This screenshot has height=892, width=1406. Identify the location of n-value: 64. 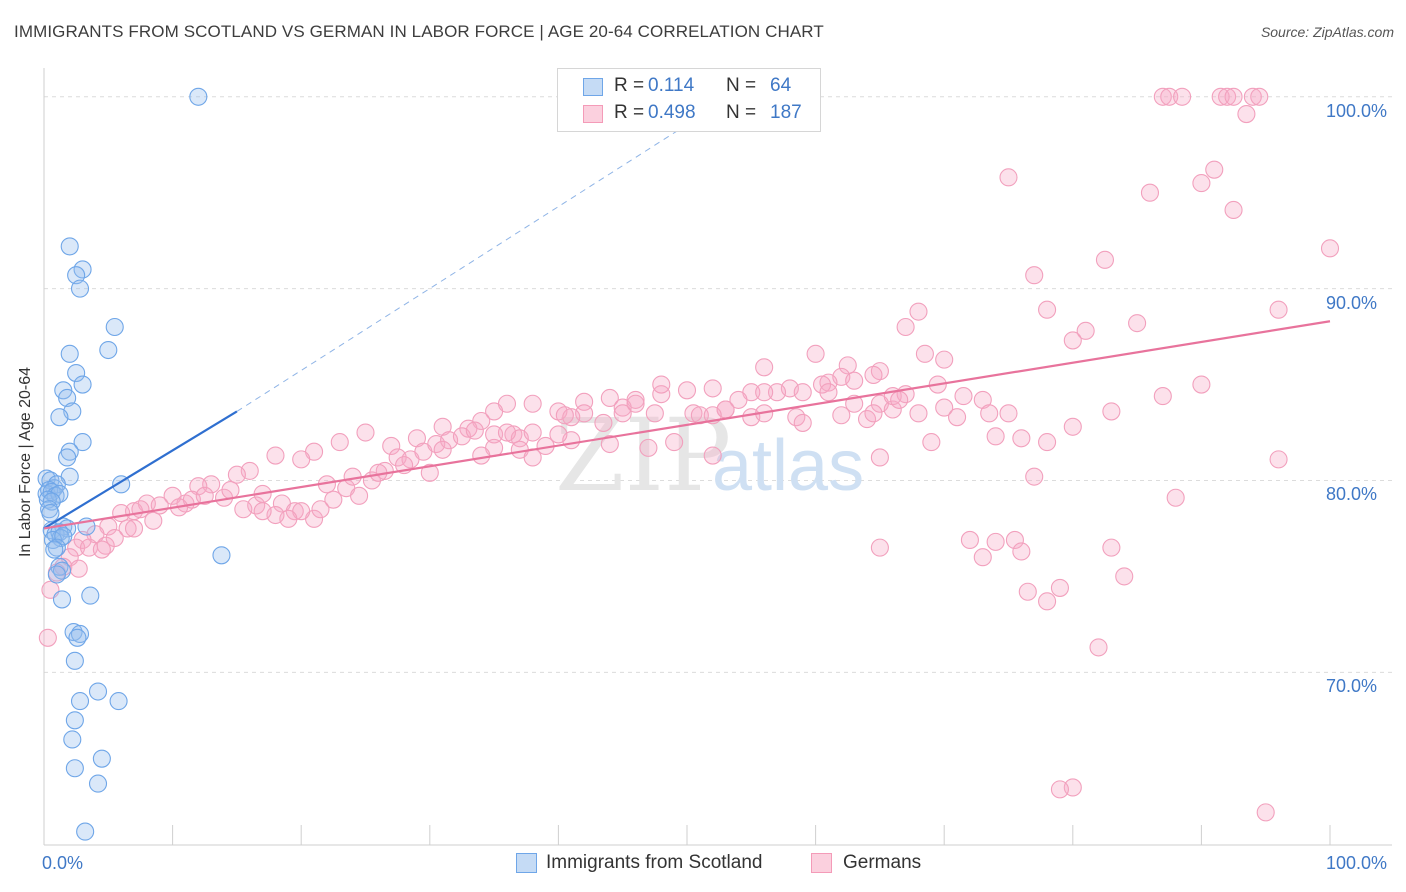
(781, 85).